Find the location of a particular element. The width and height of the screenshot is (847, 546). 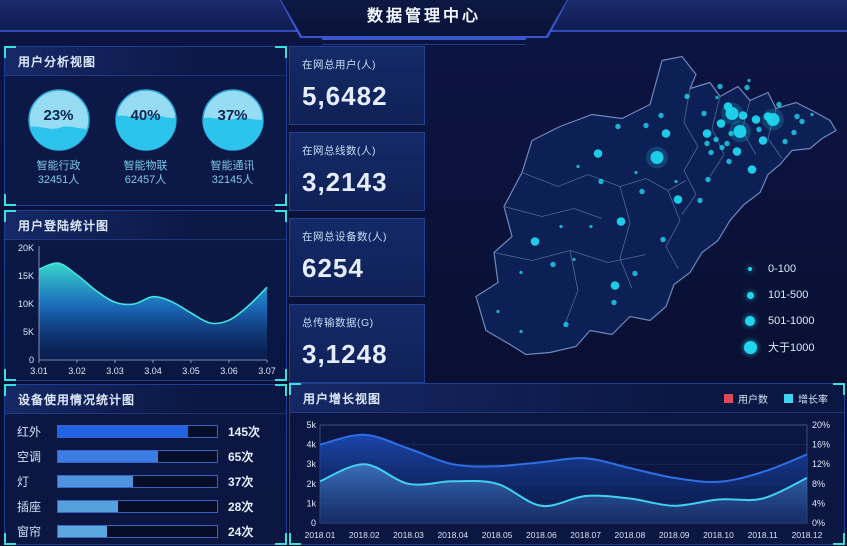

gauge-count-label: 32145人 is located at coordinates (232, 180).